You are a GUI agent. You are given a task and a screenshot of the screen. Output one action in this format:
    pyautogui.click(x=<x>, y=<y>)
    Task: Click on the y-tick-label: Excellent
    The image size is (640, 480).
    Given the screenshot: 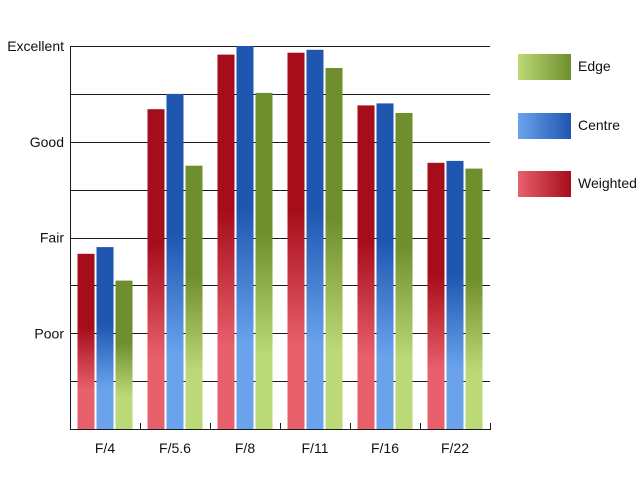 What is the action you would take?
    pyautogui.click(x=35, y=46)
    